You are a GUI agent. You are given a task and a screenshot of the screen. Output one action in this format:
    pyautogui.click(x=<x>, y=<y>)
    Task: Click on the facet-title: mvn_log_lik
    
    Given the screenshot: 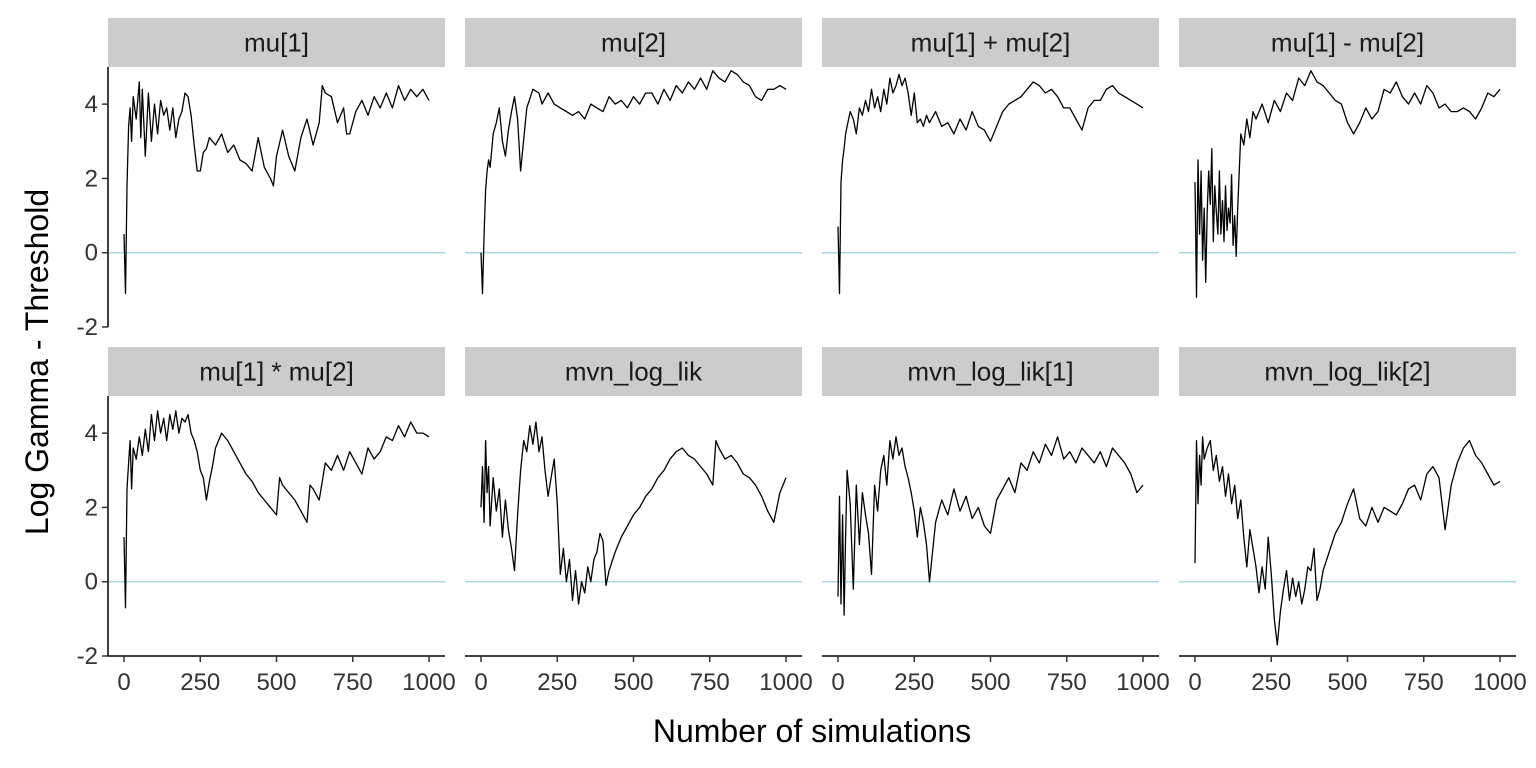 What is the action you would take?
    pyautogui.click(x=634, y=372)
    